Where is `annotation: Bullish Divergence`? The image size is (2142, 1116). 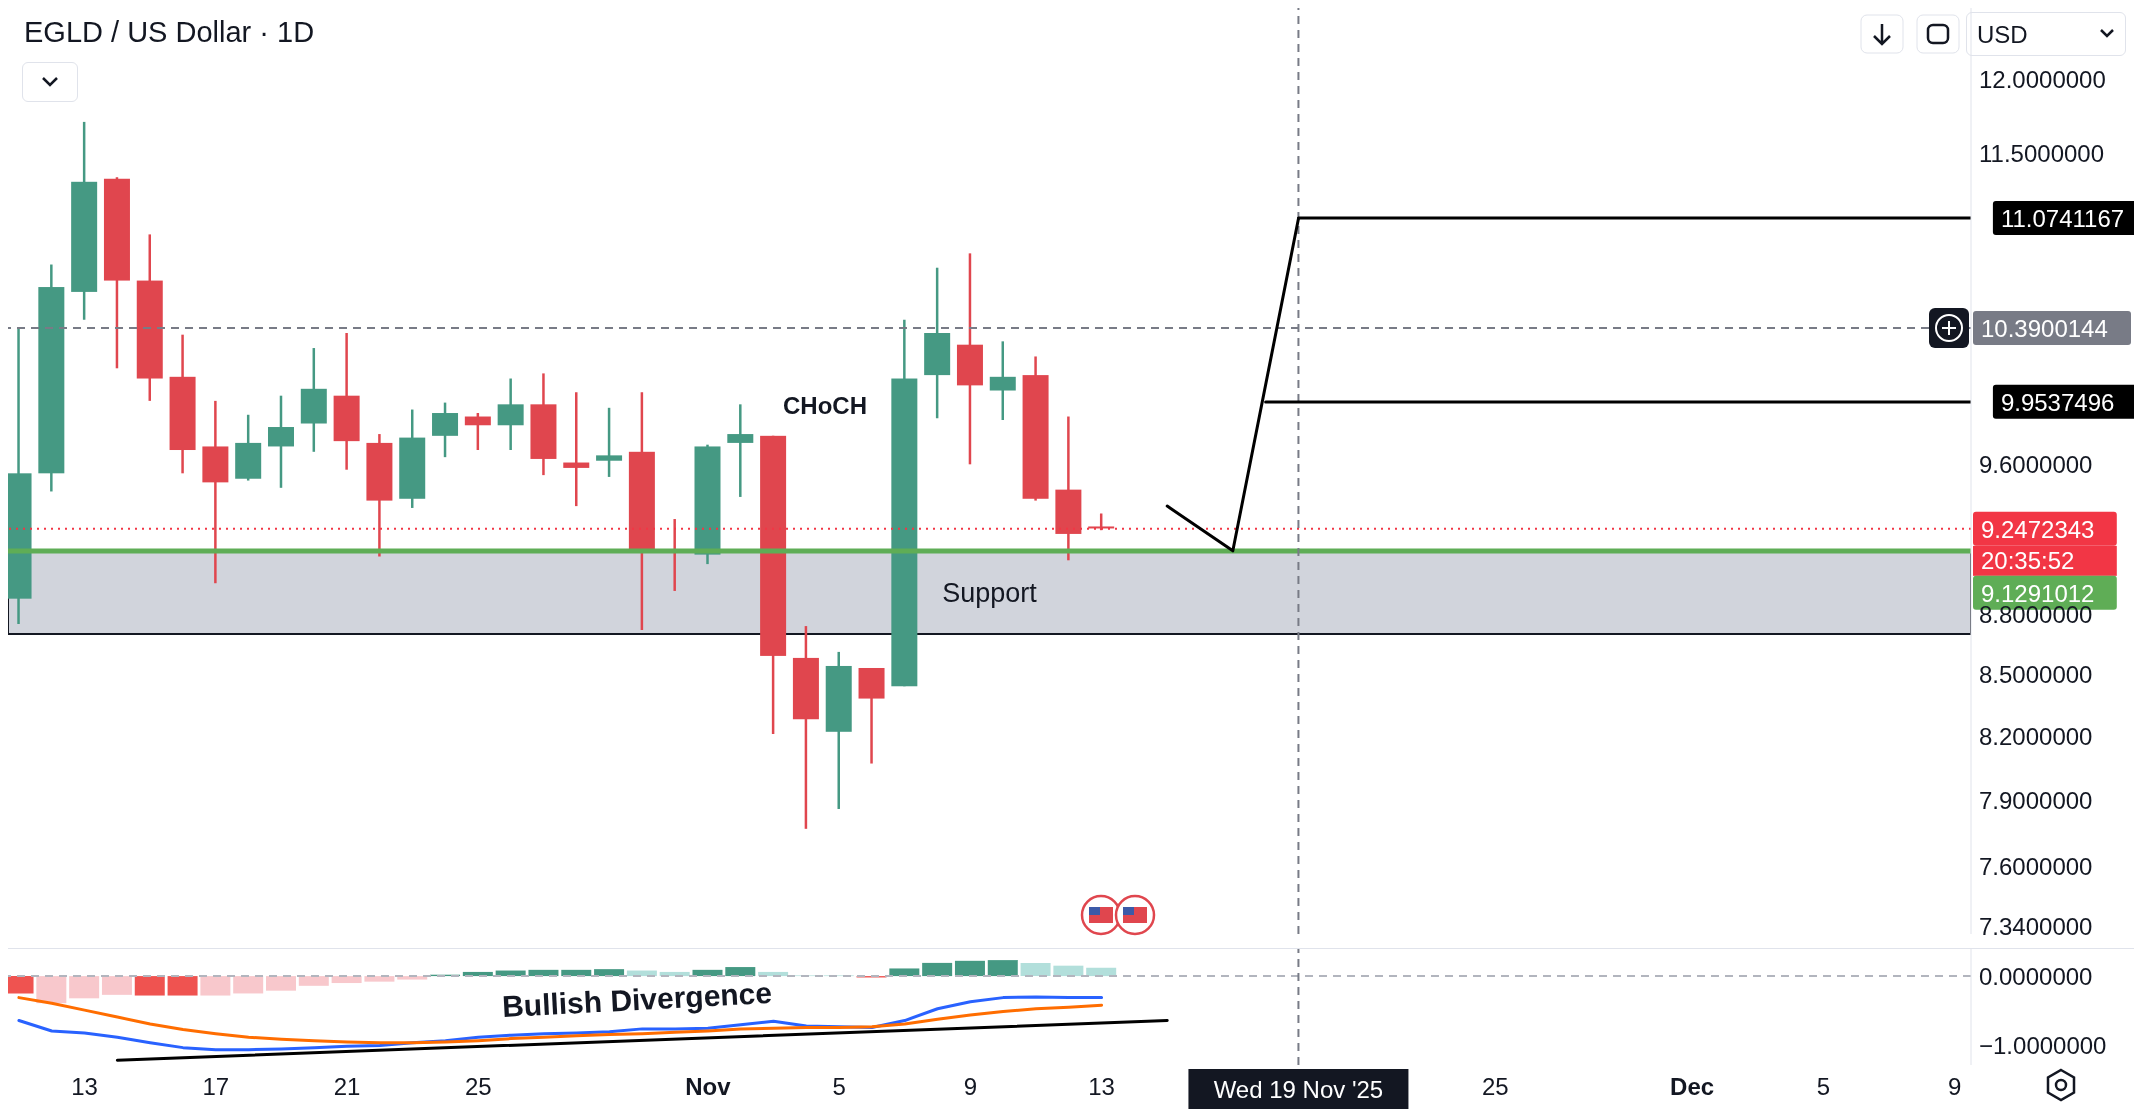 annotation: Bullish Divergence is located at coordinates (637, 1000).